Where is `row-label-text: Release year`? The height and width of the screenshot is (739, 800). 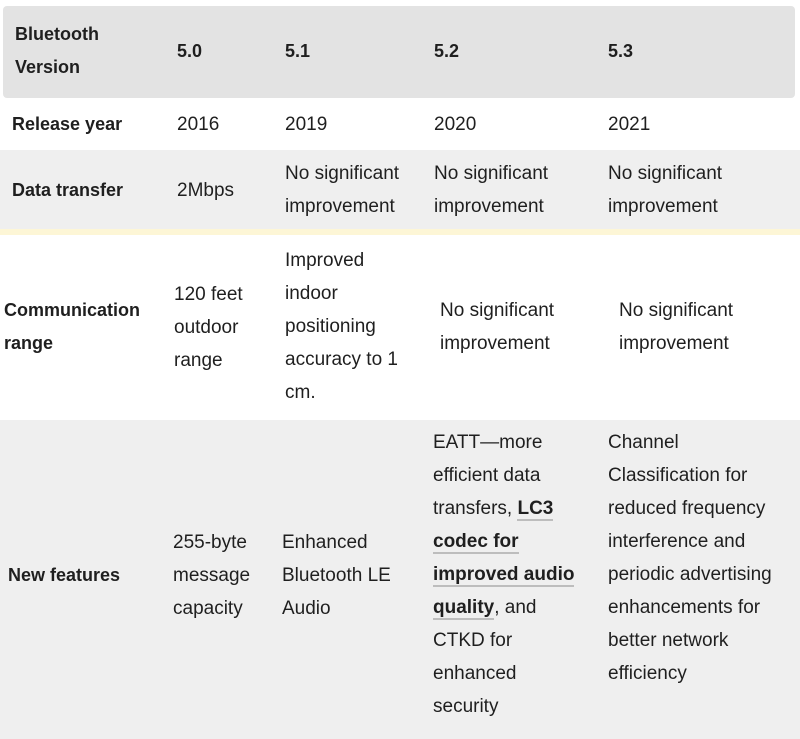
row-label-text: Release year is located at coordinates (67, 123).